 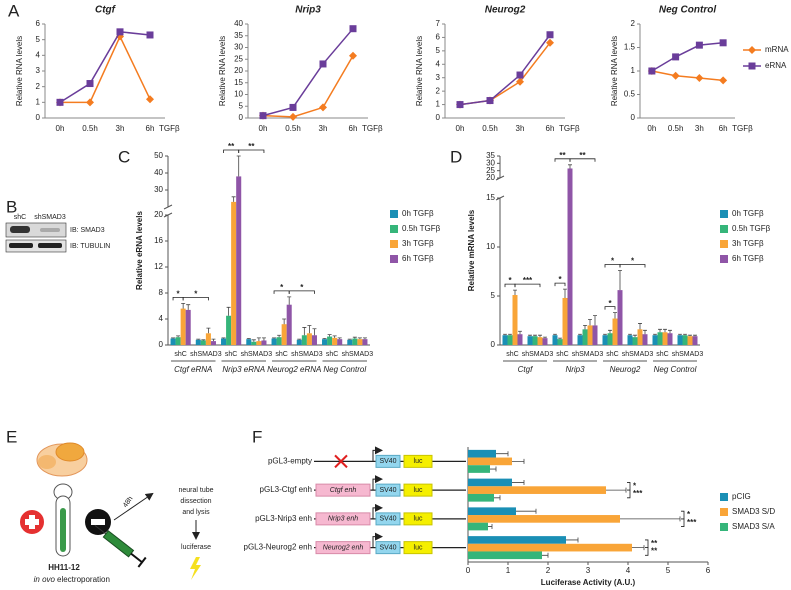 What do you see at coordinates (753, 511) in the screenshot?
I see `legend-label: SMAD3 S/D` at bounding box center [753, 511].